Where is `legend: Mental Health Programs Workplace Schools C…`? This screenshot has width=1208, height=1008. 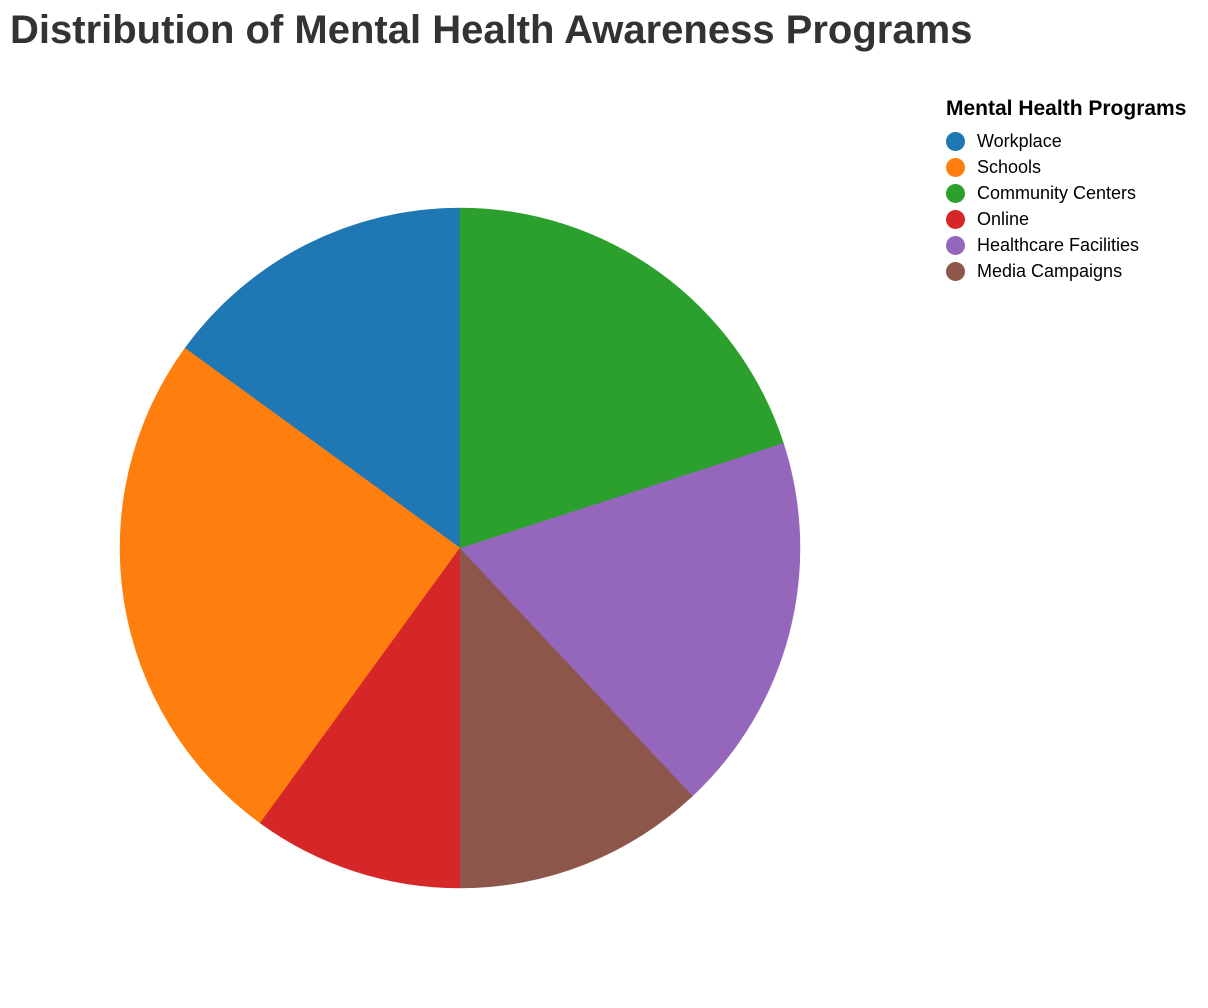
legend: Mental Health Programs Workplace Schools C… is located at coordinates (1066, 190).